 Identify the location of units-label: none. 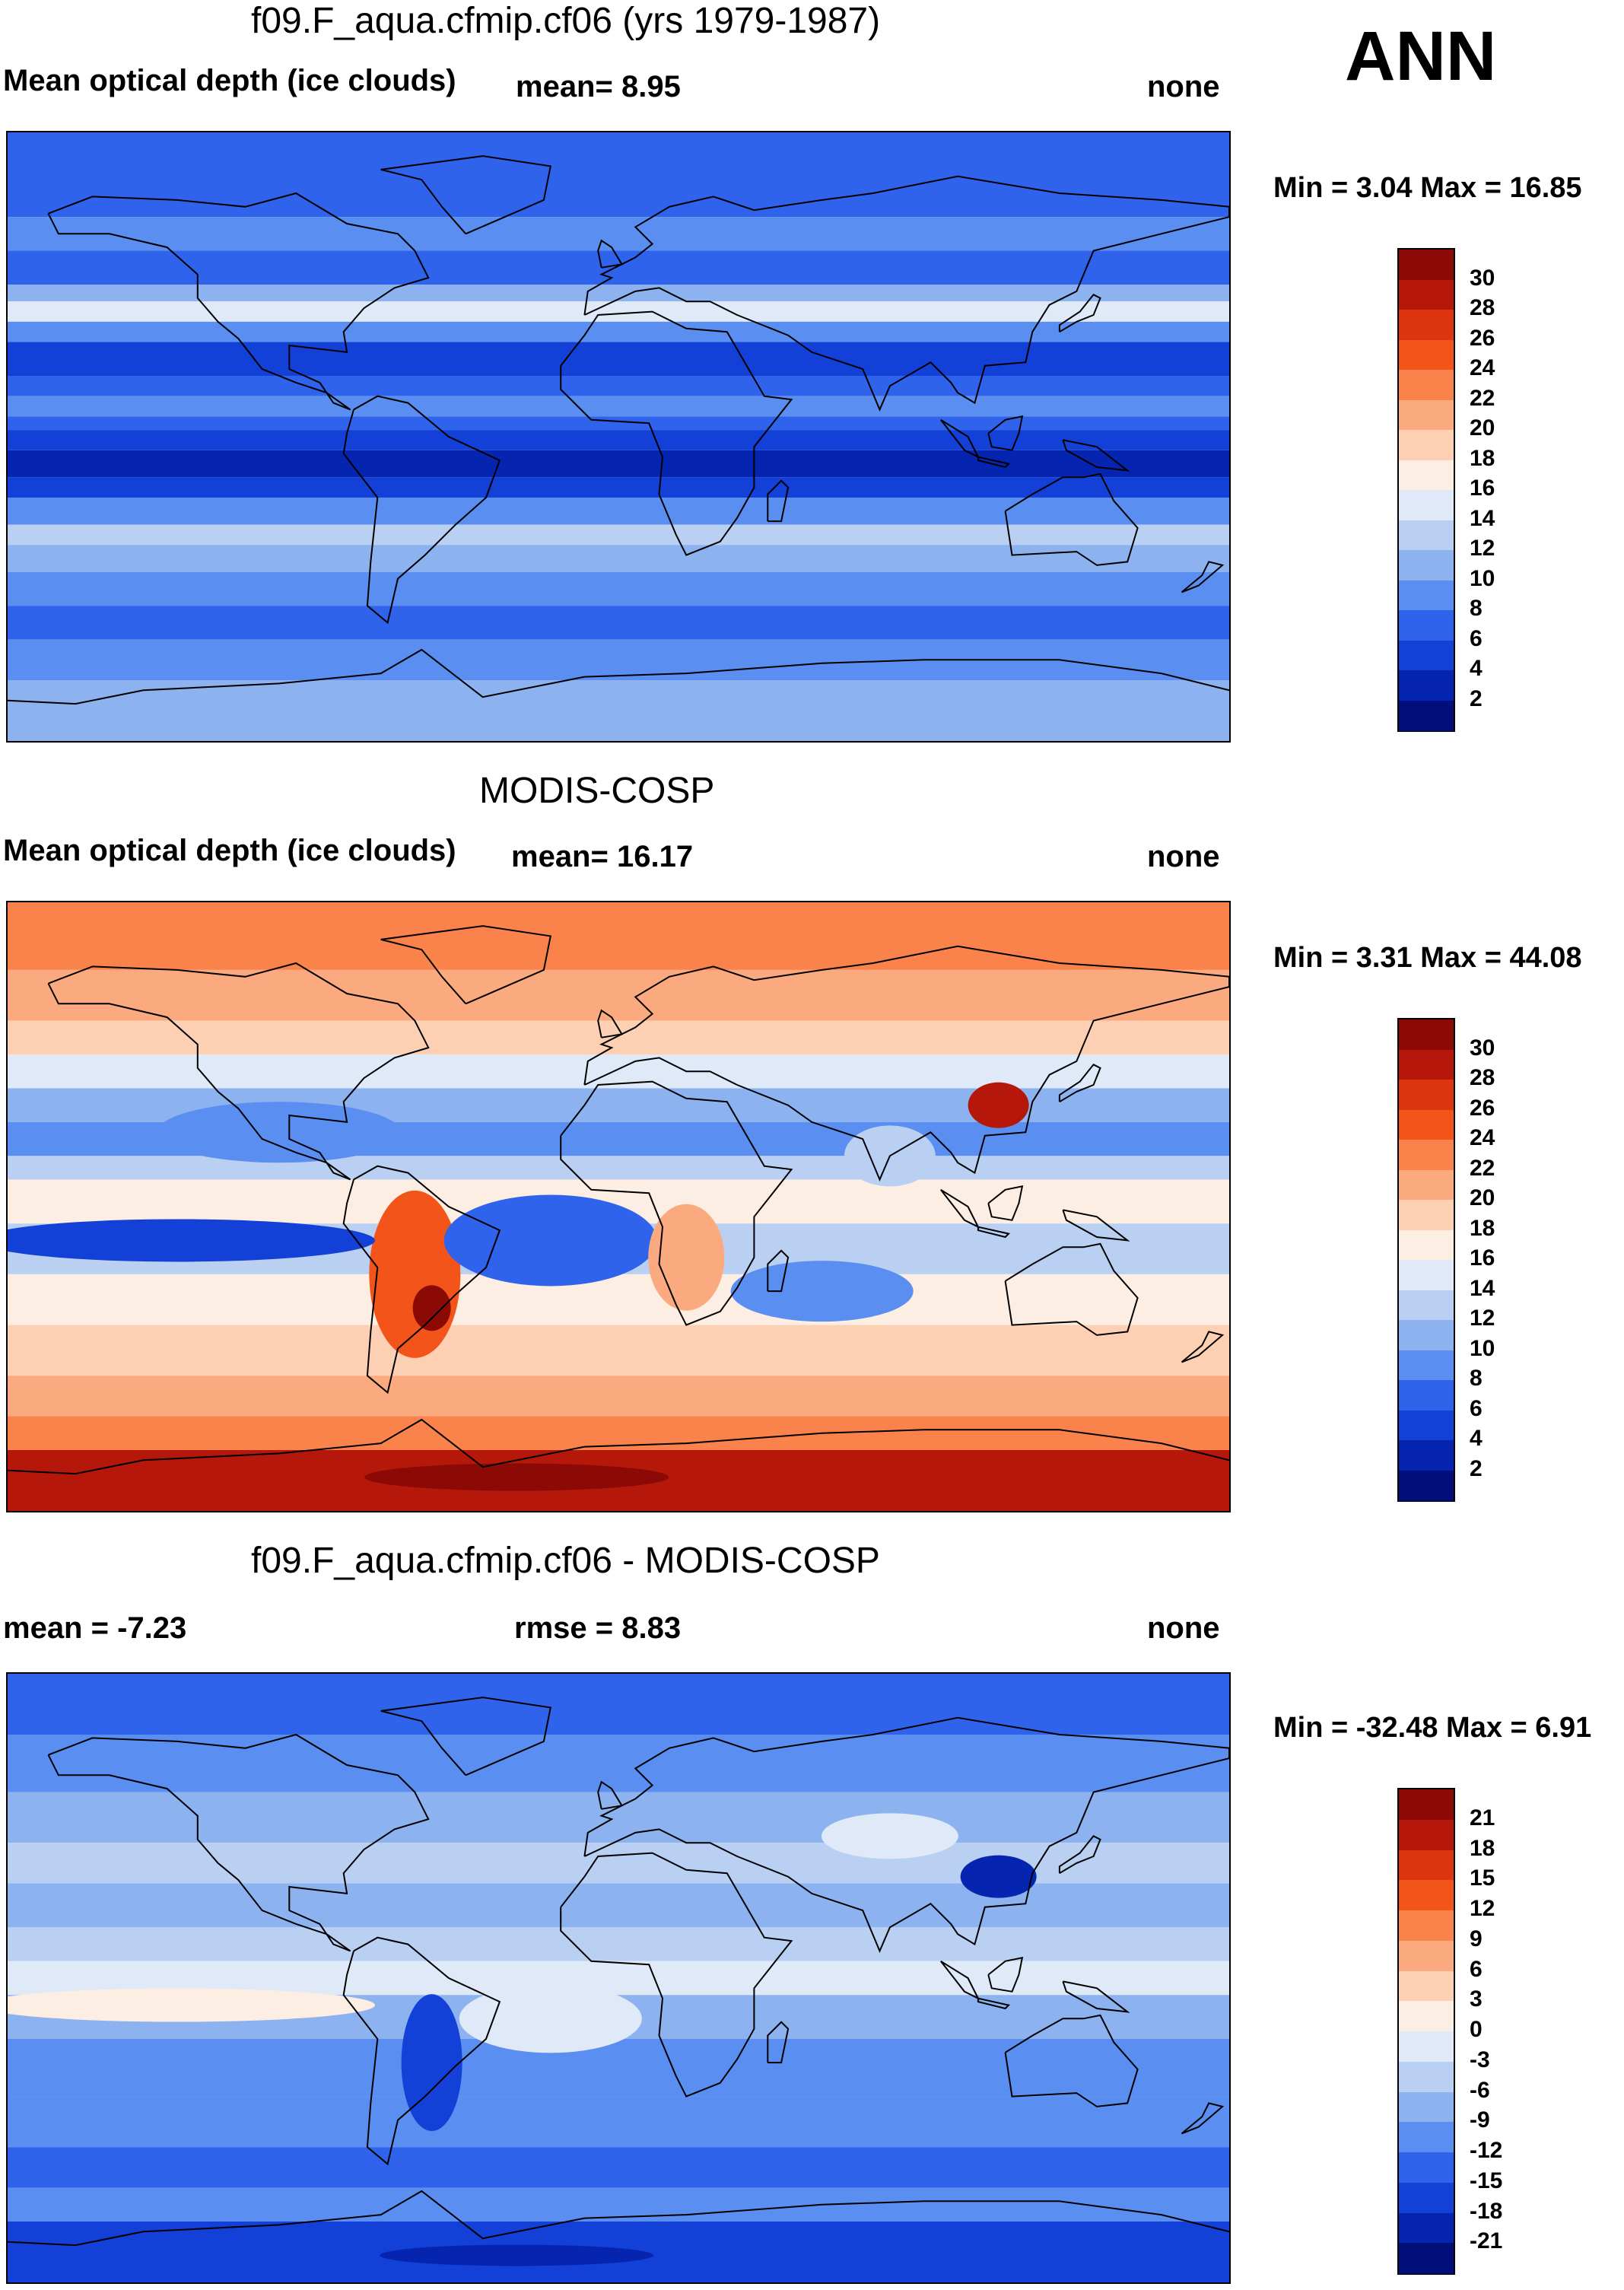
(1183, 86).